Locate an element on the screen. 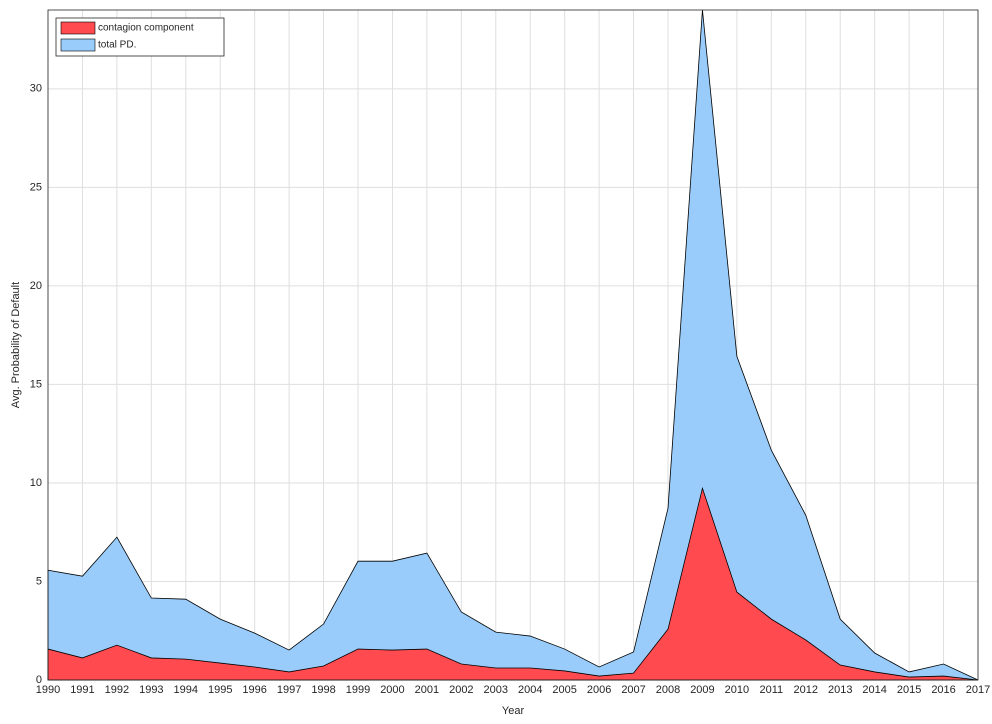 The width and height of the screenshot is (992, 724). x-tick-label: 2004 is located at coordinates (530, 690).